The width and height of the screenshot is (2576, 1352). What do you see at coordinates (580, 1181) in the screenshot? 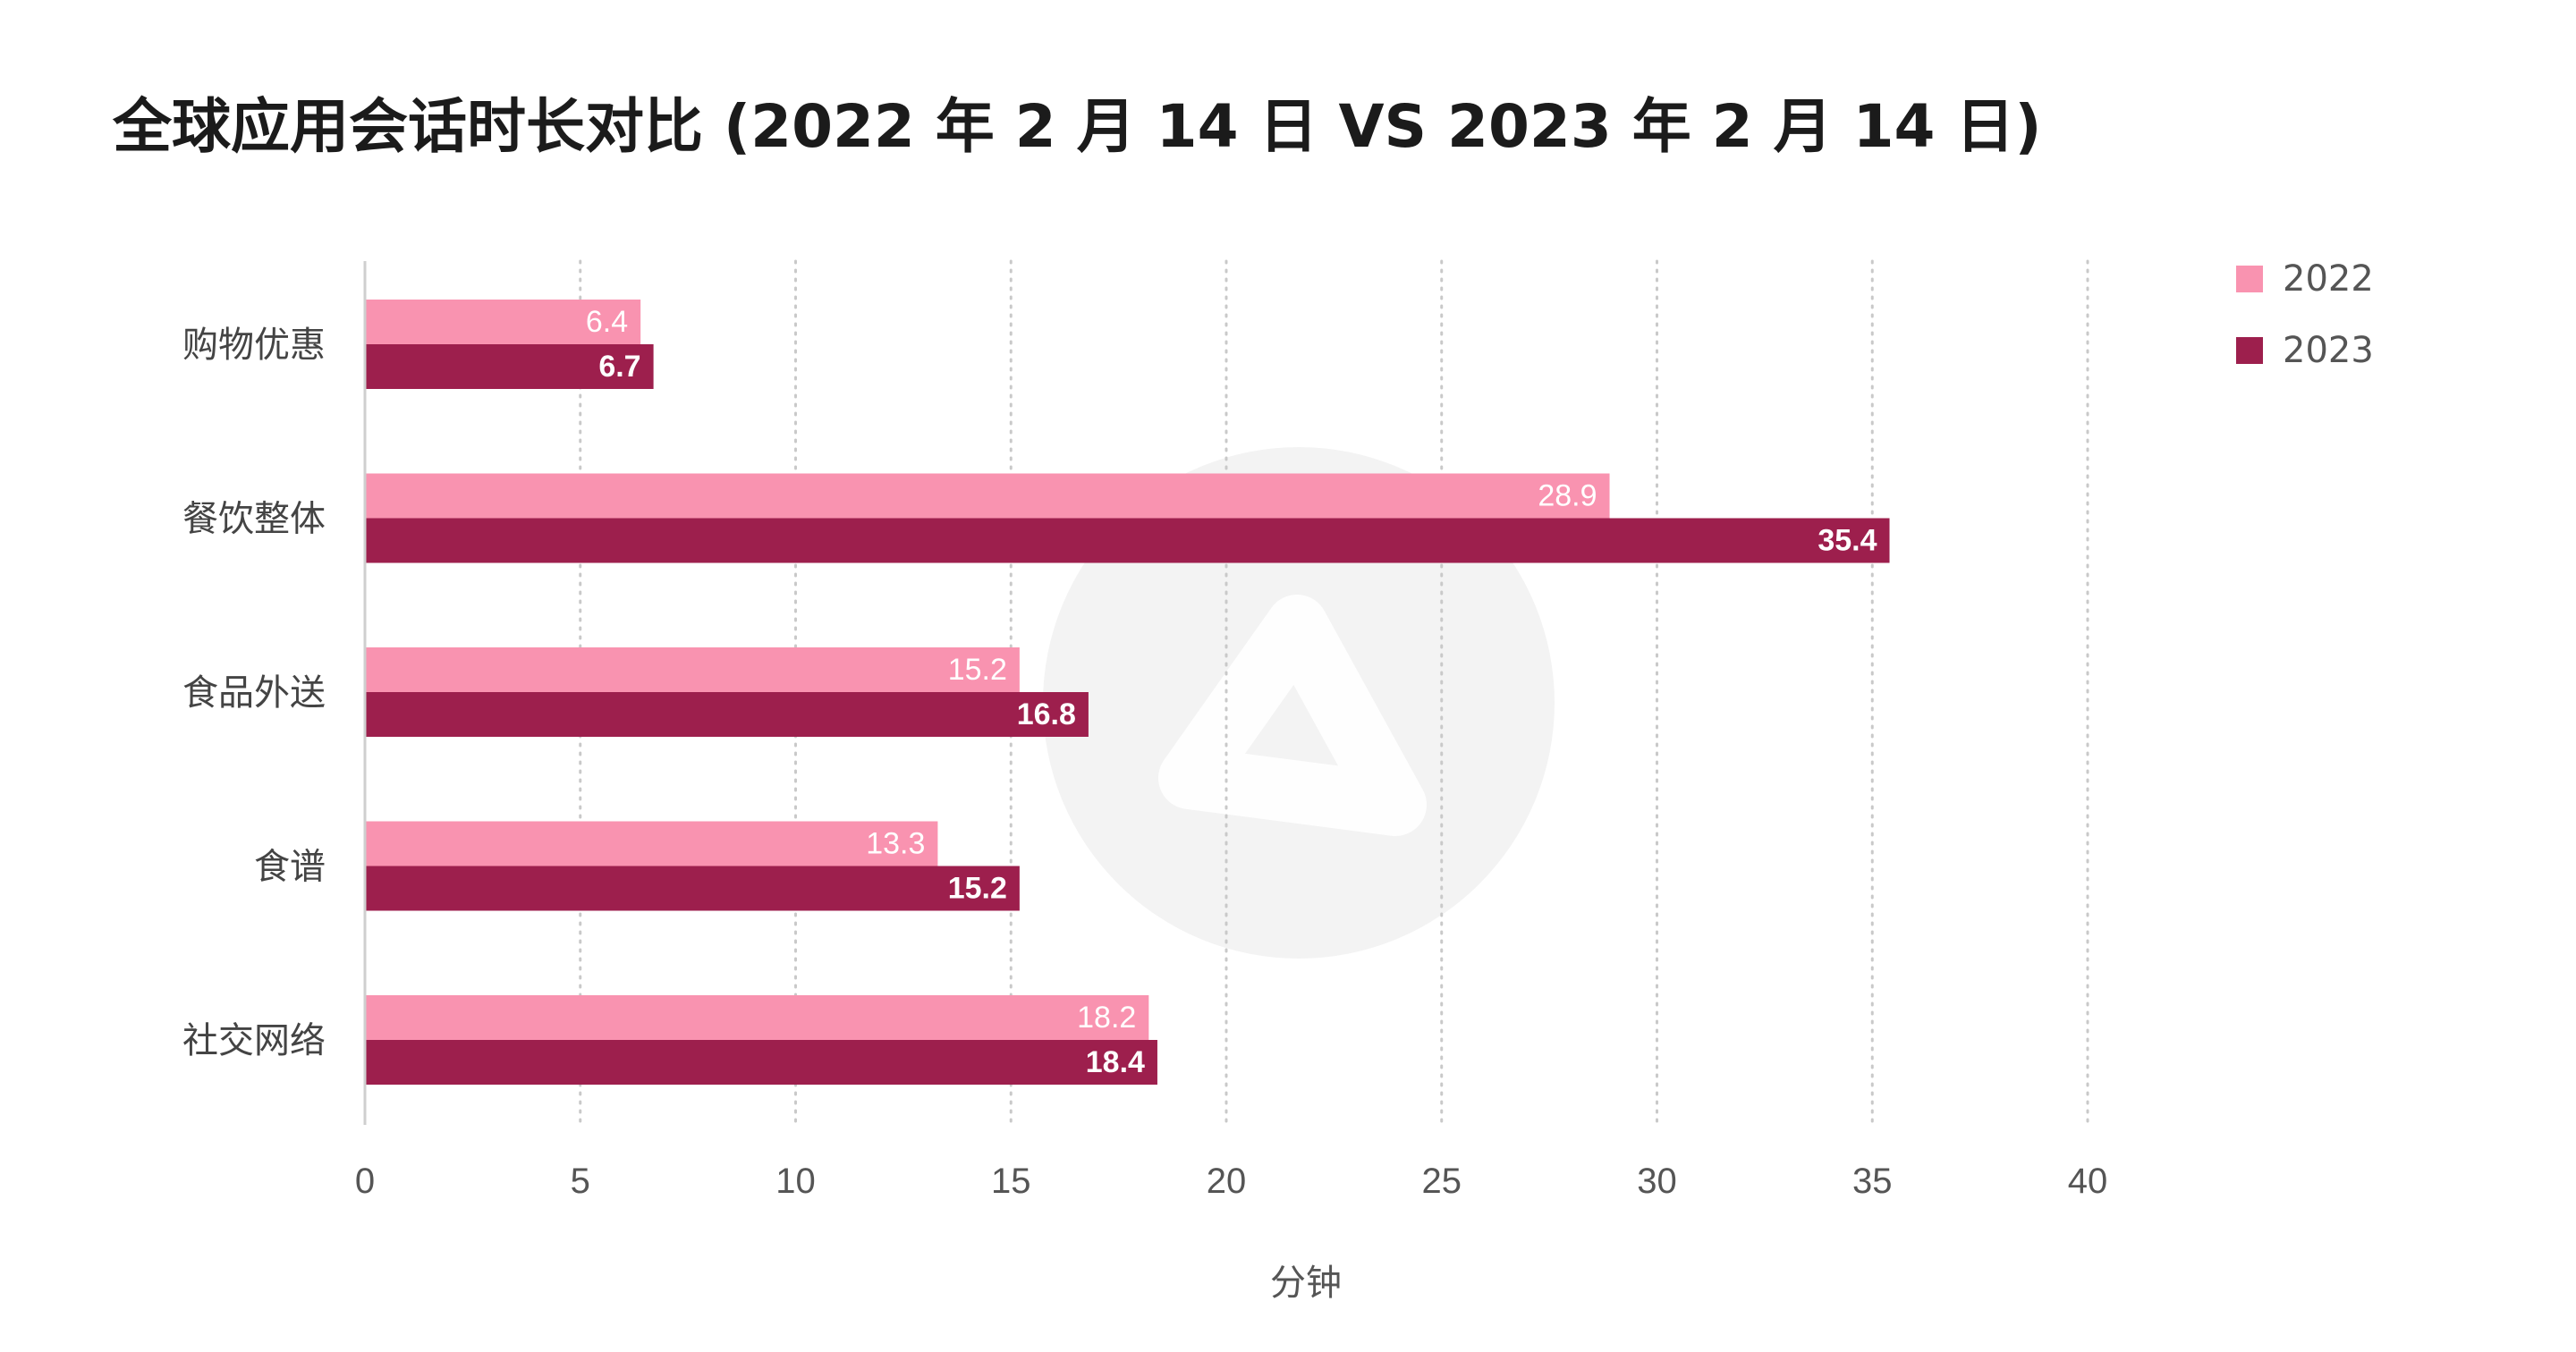
I see `x-tick-label: 5` at bounding box center [580, 1181].